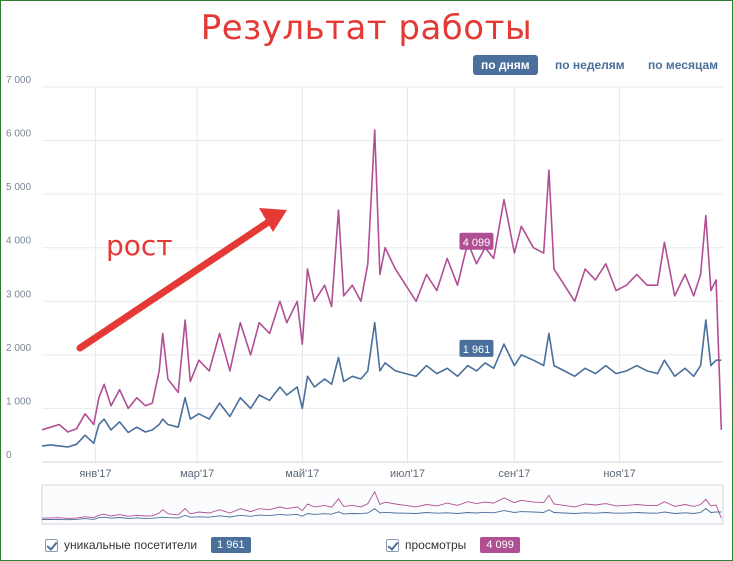 The width and height of the screenshot is (733, 561). What do you see at coordinates (95, 474) in the screenshot?
I see `x-tick-label: янв'17` at bounding box center [95, 474].